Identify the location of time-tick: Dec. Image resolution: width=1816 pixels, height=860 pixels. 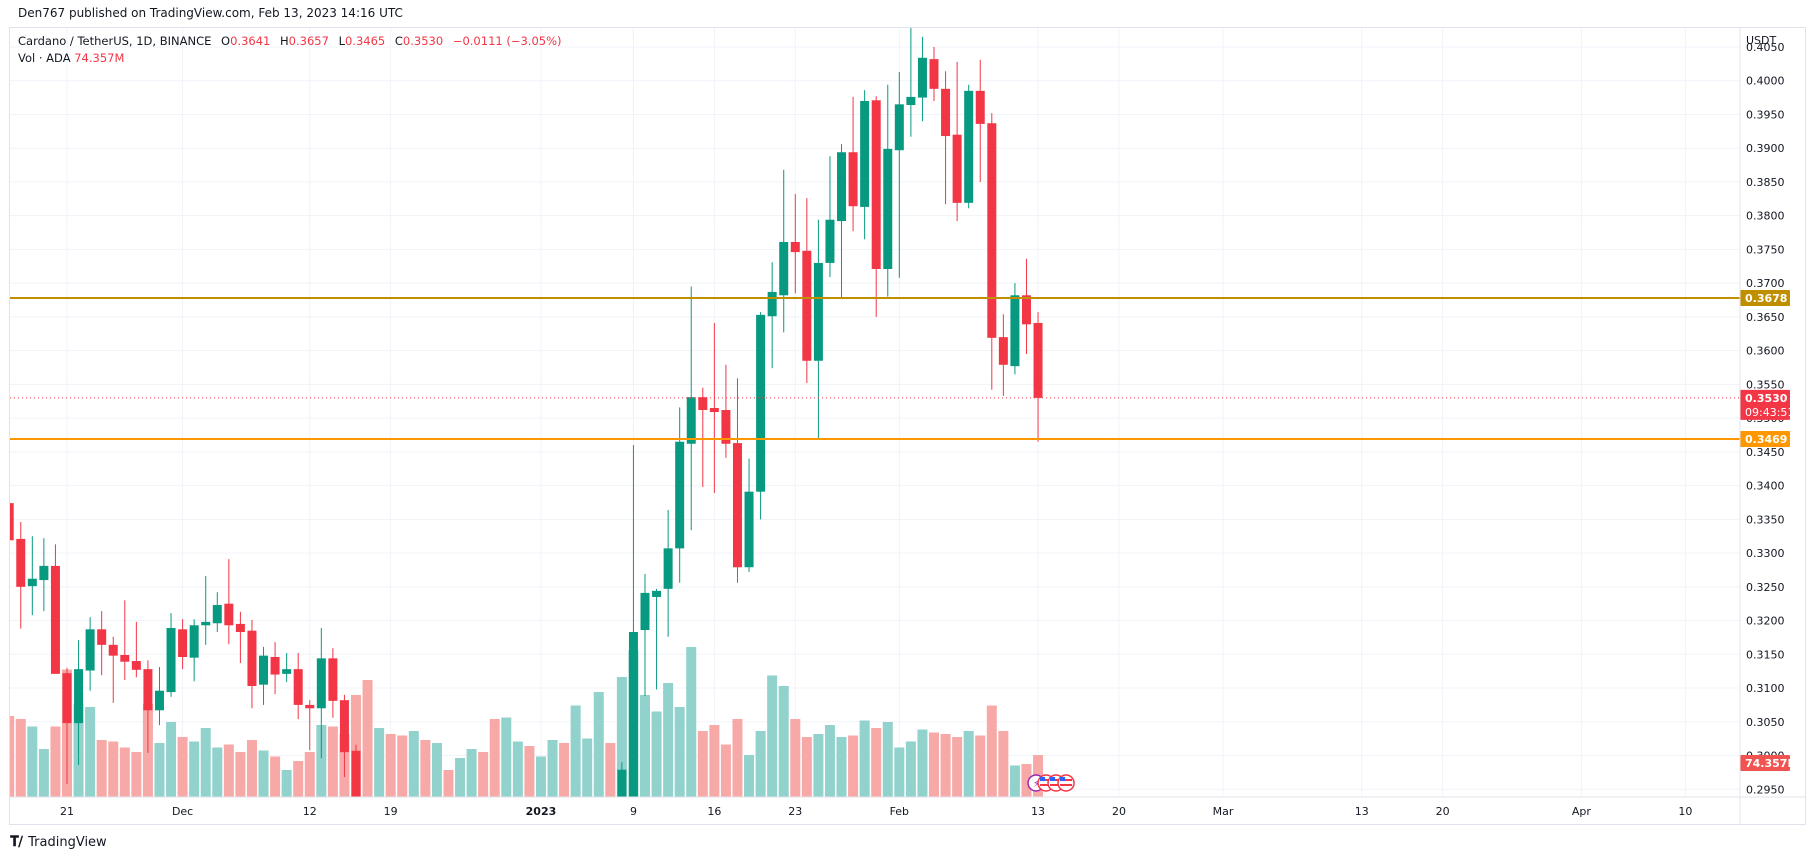
(182, 811).